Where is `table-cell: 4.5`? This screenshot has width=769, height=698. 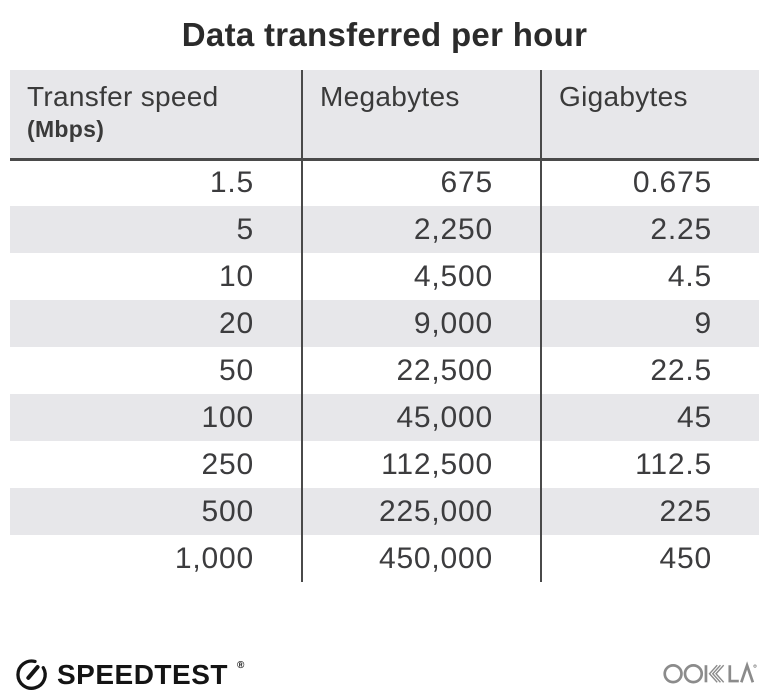 table-cell: 4.5 is located at coordinates (649, 276).